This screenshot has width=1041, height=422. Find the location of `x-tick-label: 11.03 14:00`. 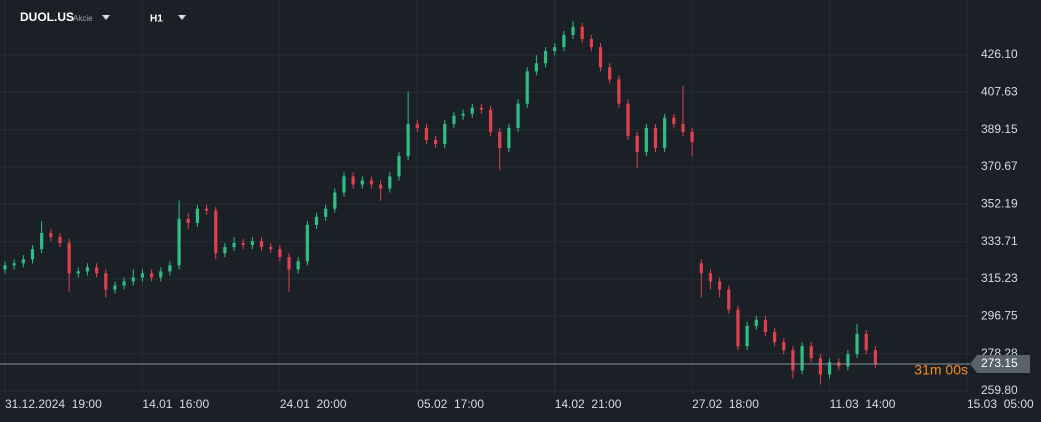

x-tick-label: 11.03 14:00 is located at coordinates (863, 404).